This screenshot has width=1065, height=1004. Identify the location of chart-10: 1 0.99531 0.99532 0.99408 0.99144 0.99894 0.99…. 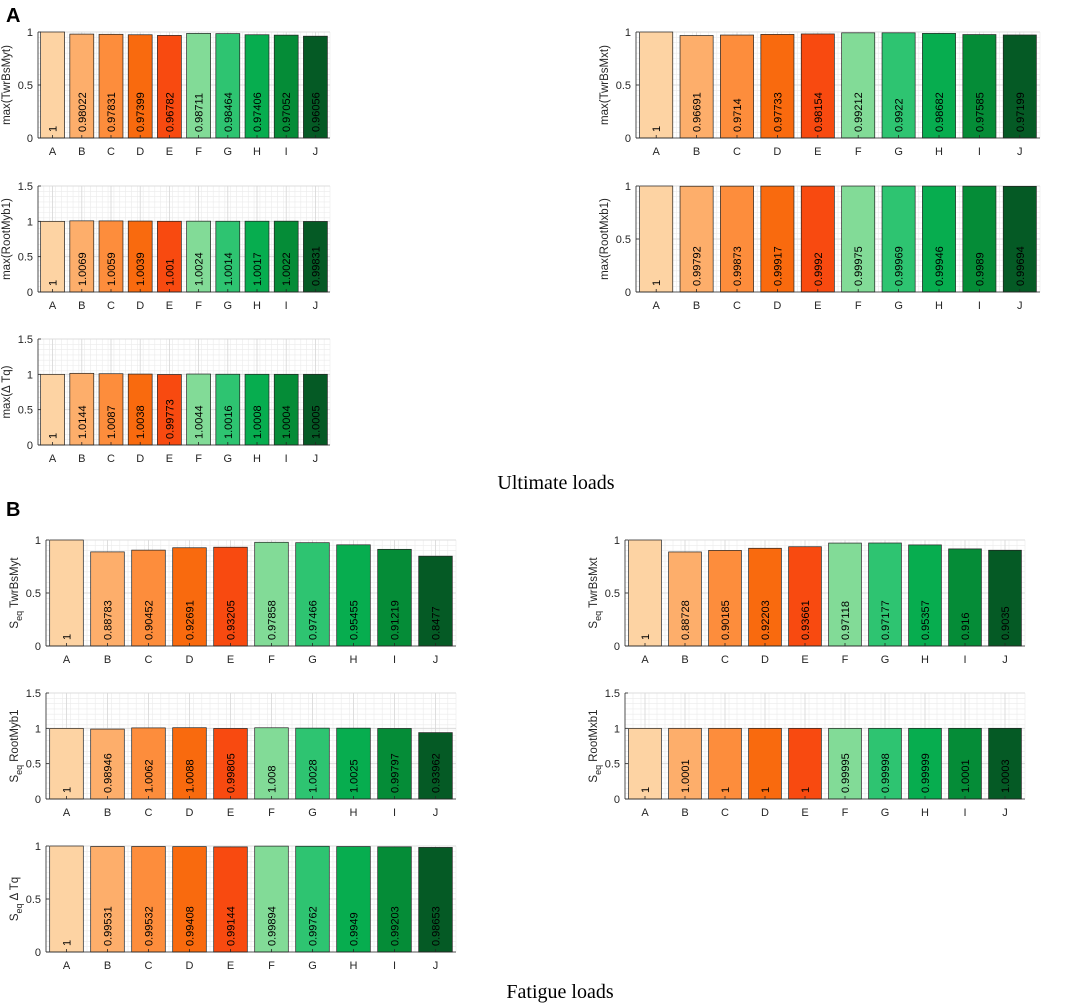
(233, 906).